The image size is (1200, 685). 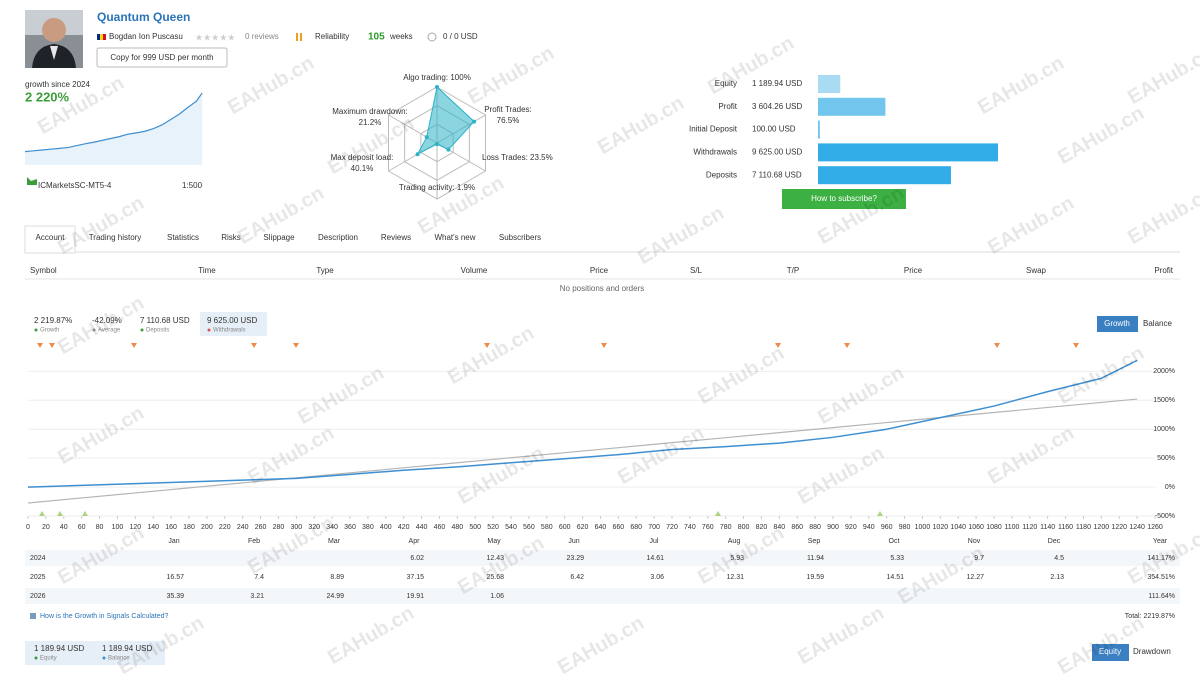 I want to click on row-bg, so click(x=602, y=558).